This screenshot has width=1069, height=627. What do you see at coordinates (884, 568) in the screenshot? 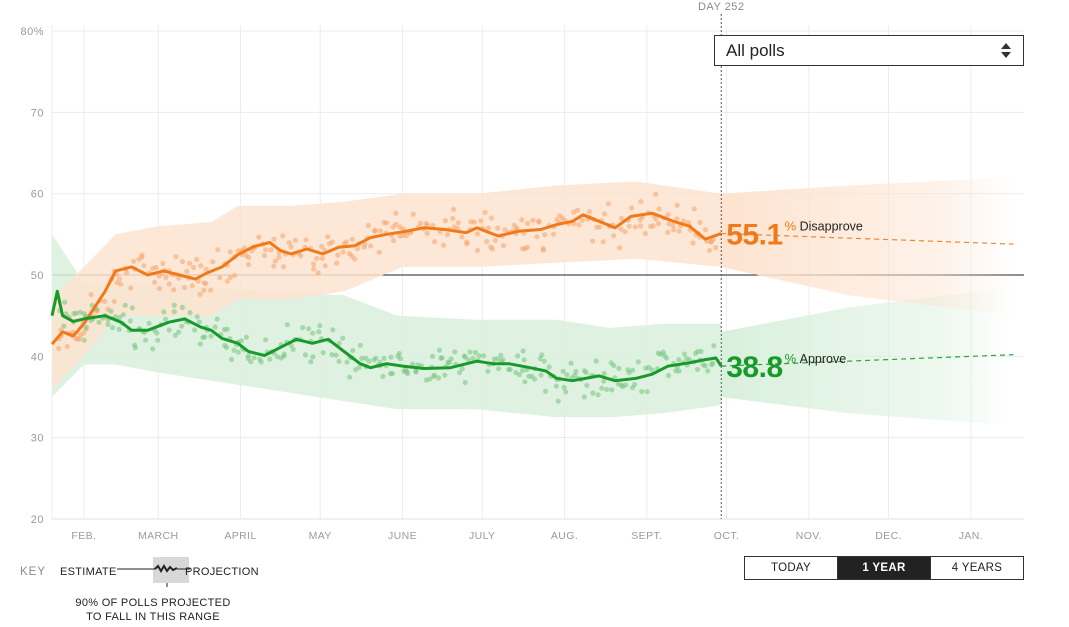
I see `range-button-1-year: 1 YEAR` at bounding box center [884, 568].